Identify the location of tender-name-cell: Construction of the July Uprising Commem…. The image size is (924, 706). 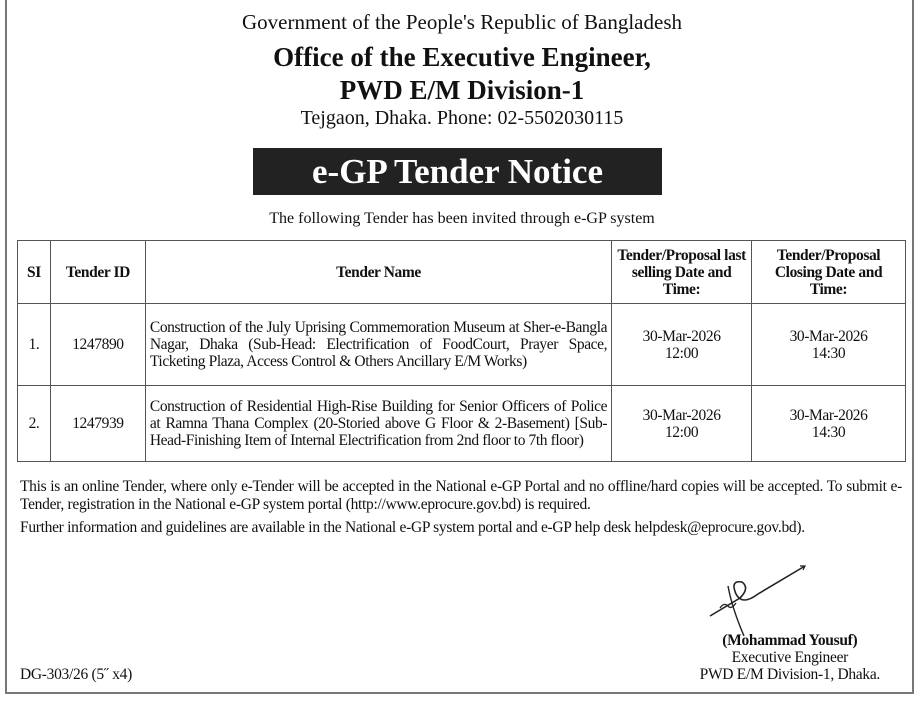
(378, 344).